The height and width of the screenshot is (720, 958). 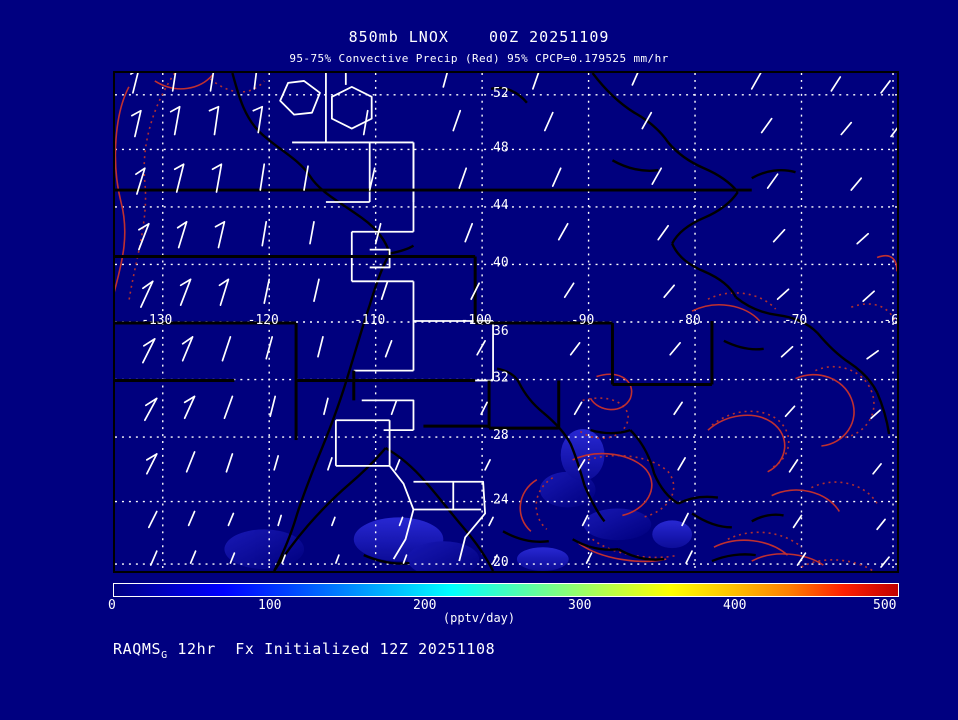 What do you see at coordinates (369, 320) in the screenshot?
I see `lon-label-110: -110` at bounding box center [369, 320].